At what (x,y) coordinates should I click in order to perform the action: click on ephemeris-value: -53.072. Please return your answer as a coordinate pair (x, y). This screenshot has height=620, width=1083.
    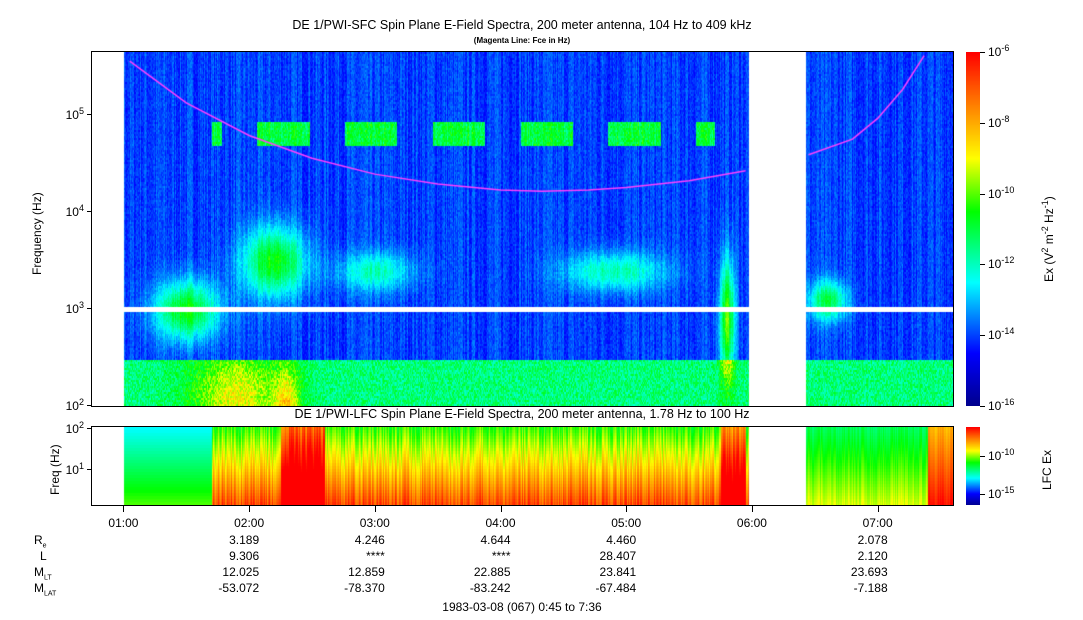
    Looking at the image, I should click on (239, 588).